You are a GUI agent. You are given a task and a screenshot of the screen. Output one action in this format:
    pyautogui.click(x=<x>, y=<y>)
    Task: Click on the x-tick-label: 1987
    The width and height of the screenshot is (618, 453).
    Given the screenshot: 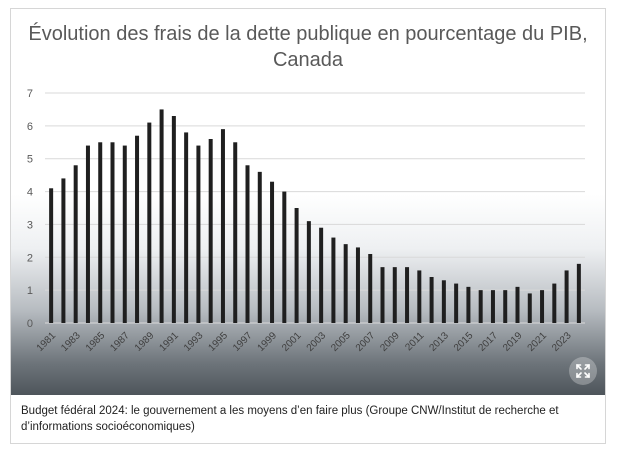 What is the action you would take?
    pyautogui.click(x=120, y=342)
    